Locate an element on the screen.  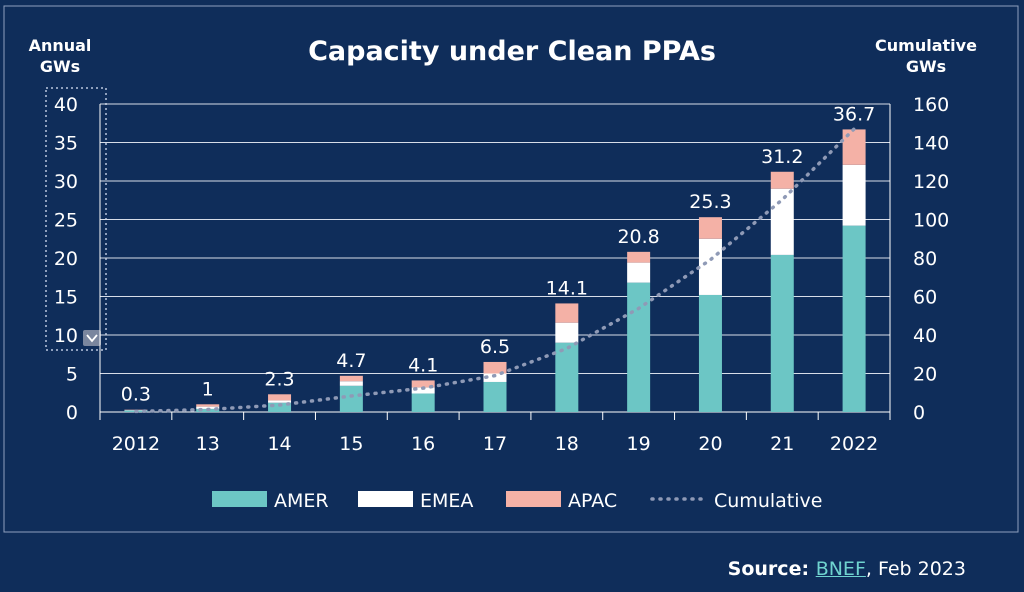
legend-swatch-emea is located at coordinates (385, 499).